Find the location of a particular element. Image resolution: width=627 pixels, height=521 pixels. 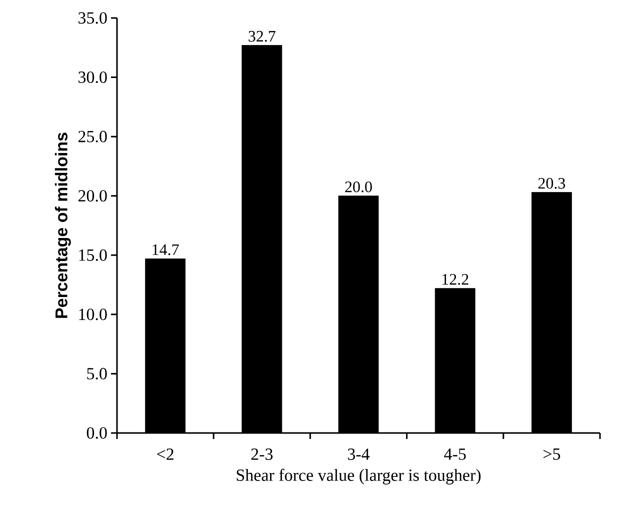

y-tick-label: 5.0 is located at coordinates (97, 374).